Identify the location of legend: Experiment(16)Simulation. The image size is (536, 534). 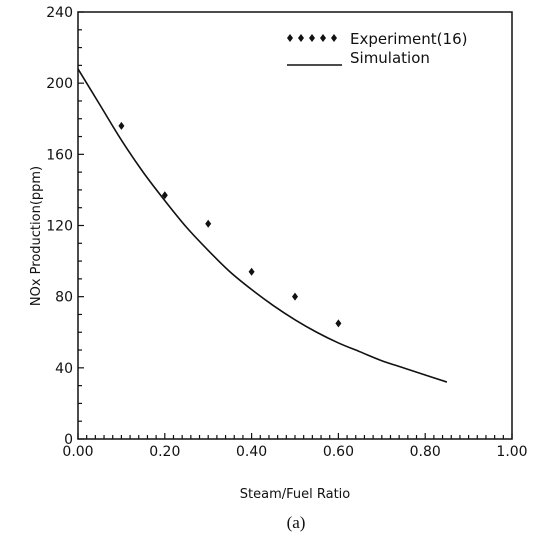
(377, 48).